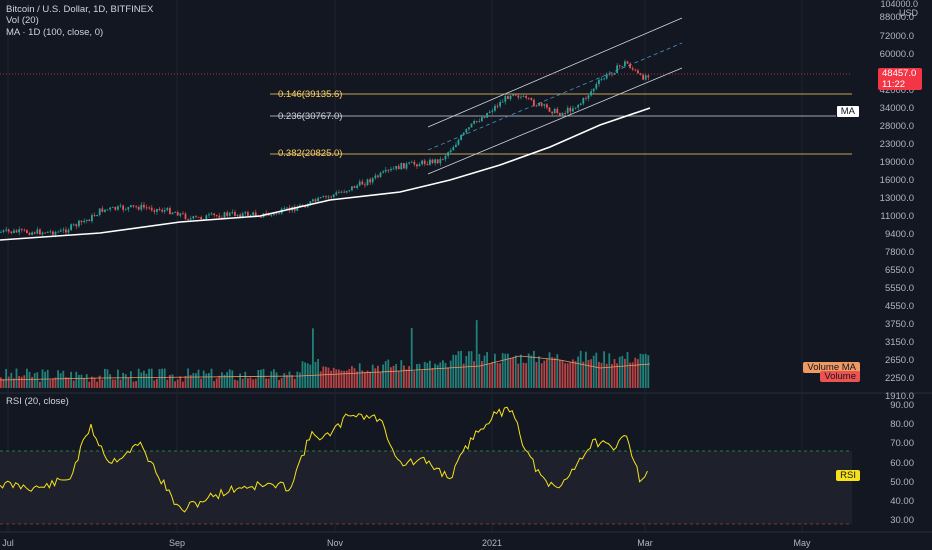  What do you see at coordinates (80, 9) in the screenshot?
I see `symbol-legend: Bitcoin / U.S. Dollar, 1D, BITFINEX` at bounding box center [80, 9].